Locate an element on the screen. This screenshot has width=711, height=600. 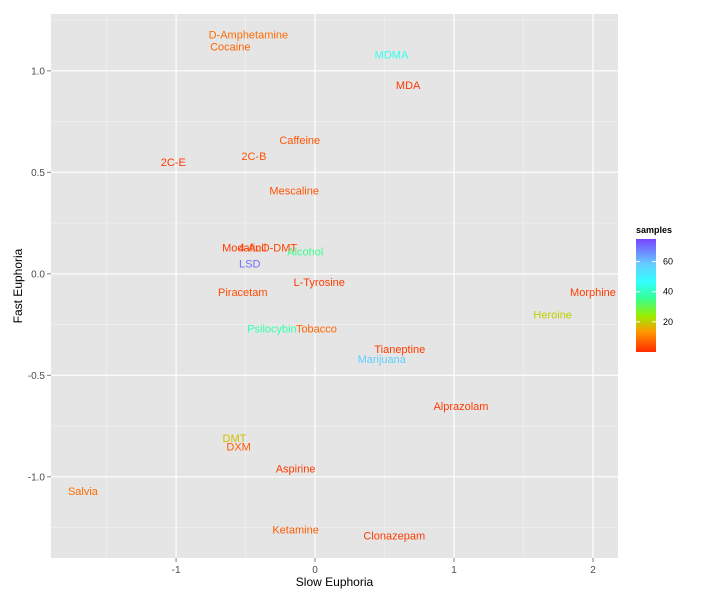
point-label: Tianeptine is located at coordinates (399, 350).